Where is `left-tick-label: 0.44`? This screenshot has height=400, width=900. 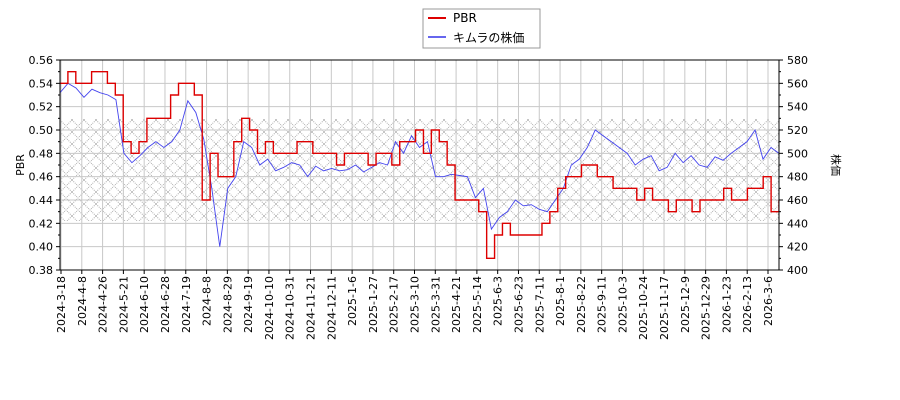 left-tick-label: 0.44 is located at coordinates (41, 200).